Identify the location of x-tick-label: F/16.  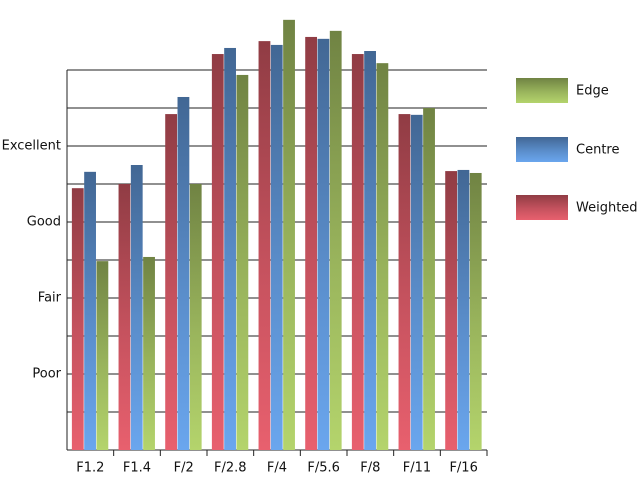
(463, 468).